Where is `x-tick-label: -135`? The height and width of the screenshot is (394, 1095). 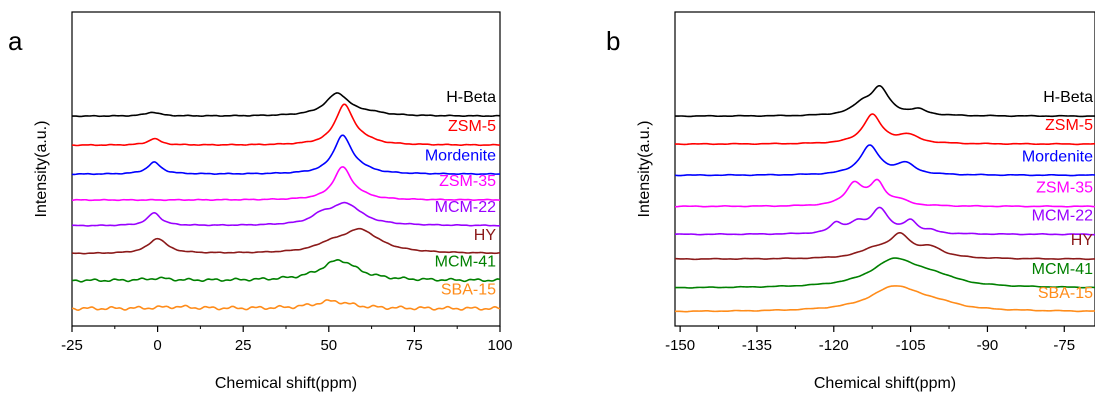
x-tick-label: -135 is located at coordinates (757, 345).